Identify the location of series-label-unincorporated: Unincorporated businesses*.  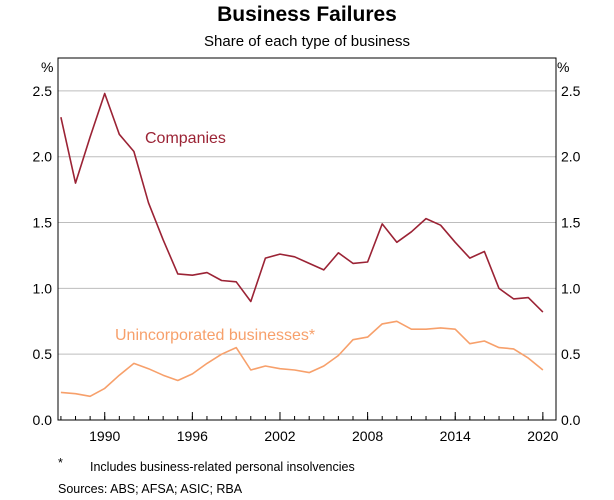
(215, 335).